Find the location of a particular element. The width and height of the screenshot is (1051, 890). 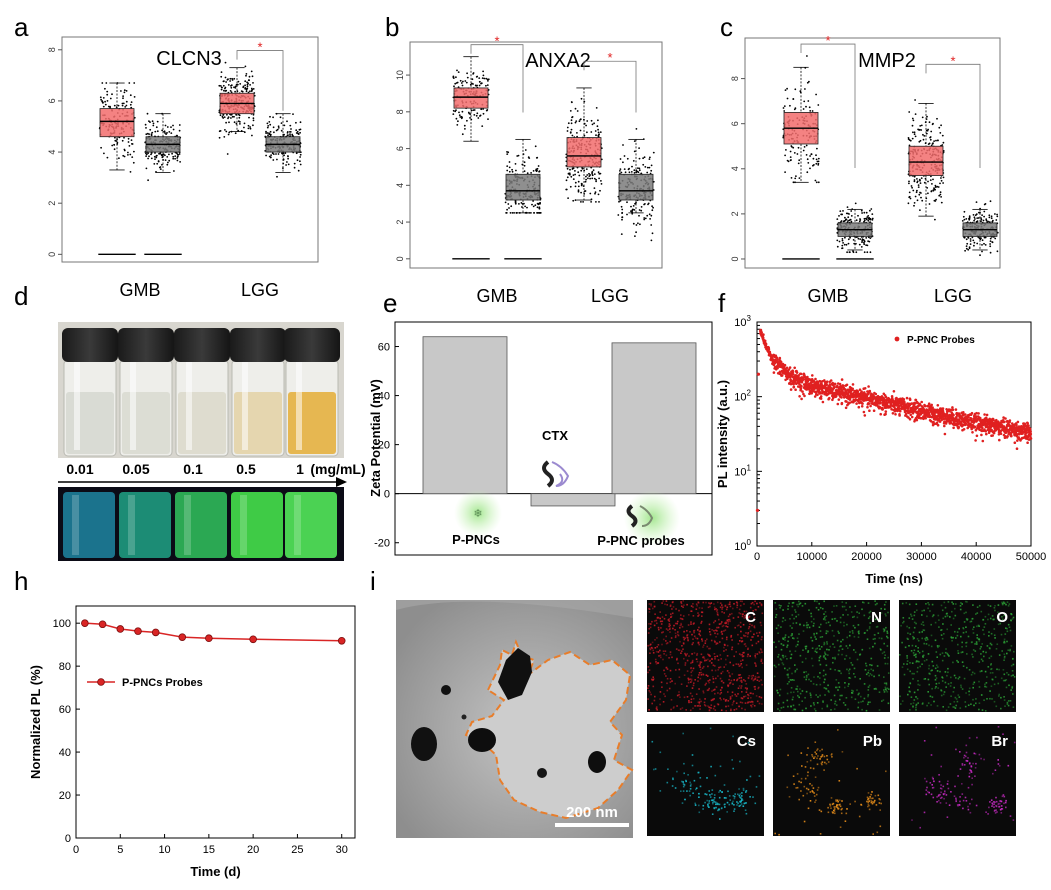

vial-uv-highlight is located at coordinates (243, 525).